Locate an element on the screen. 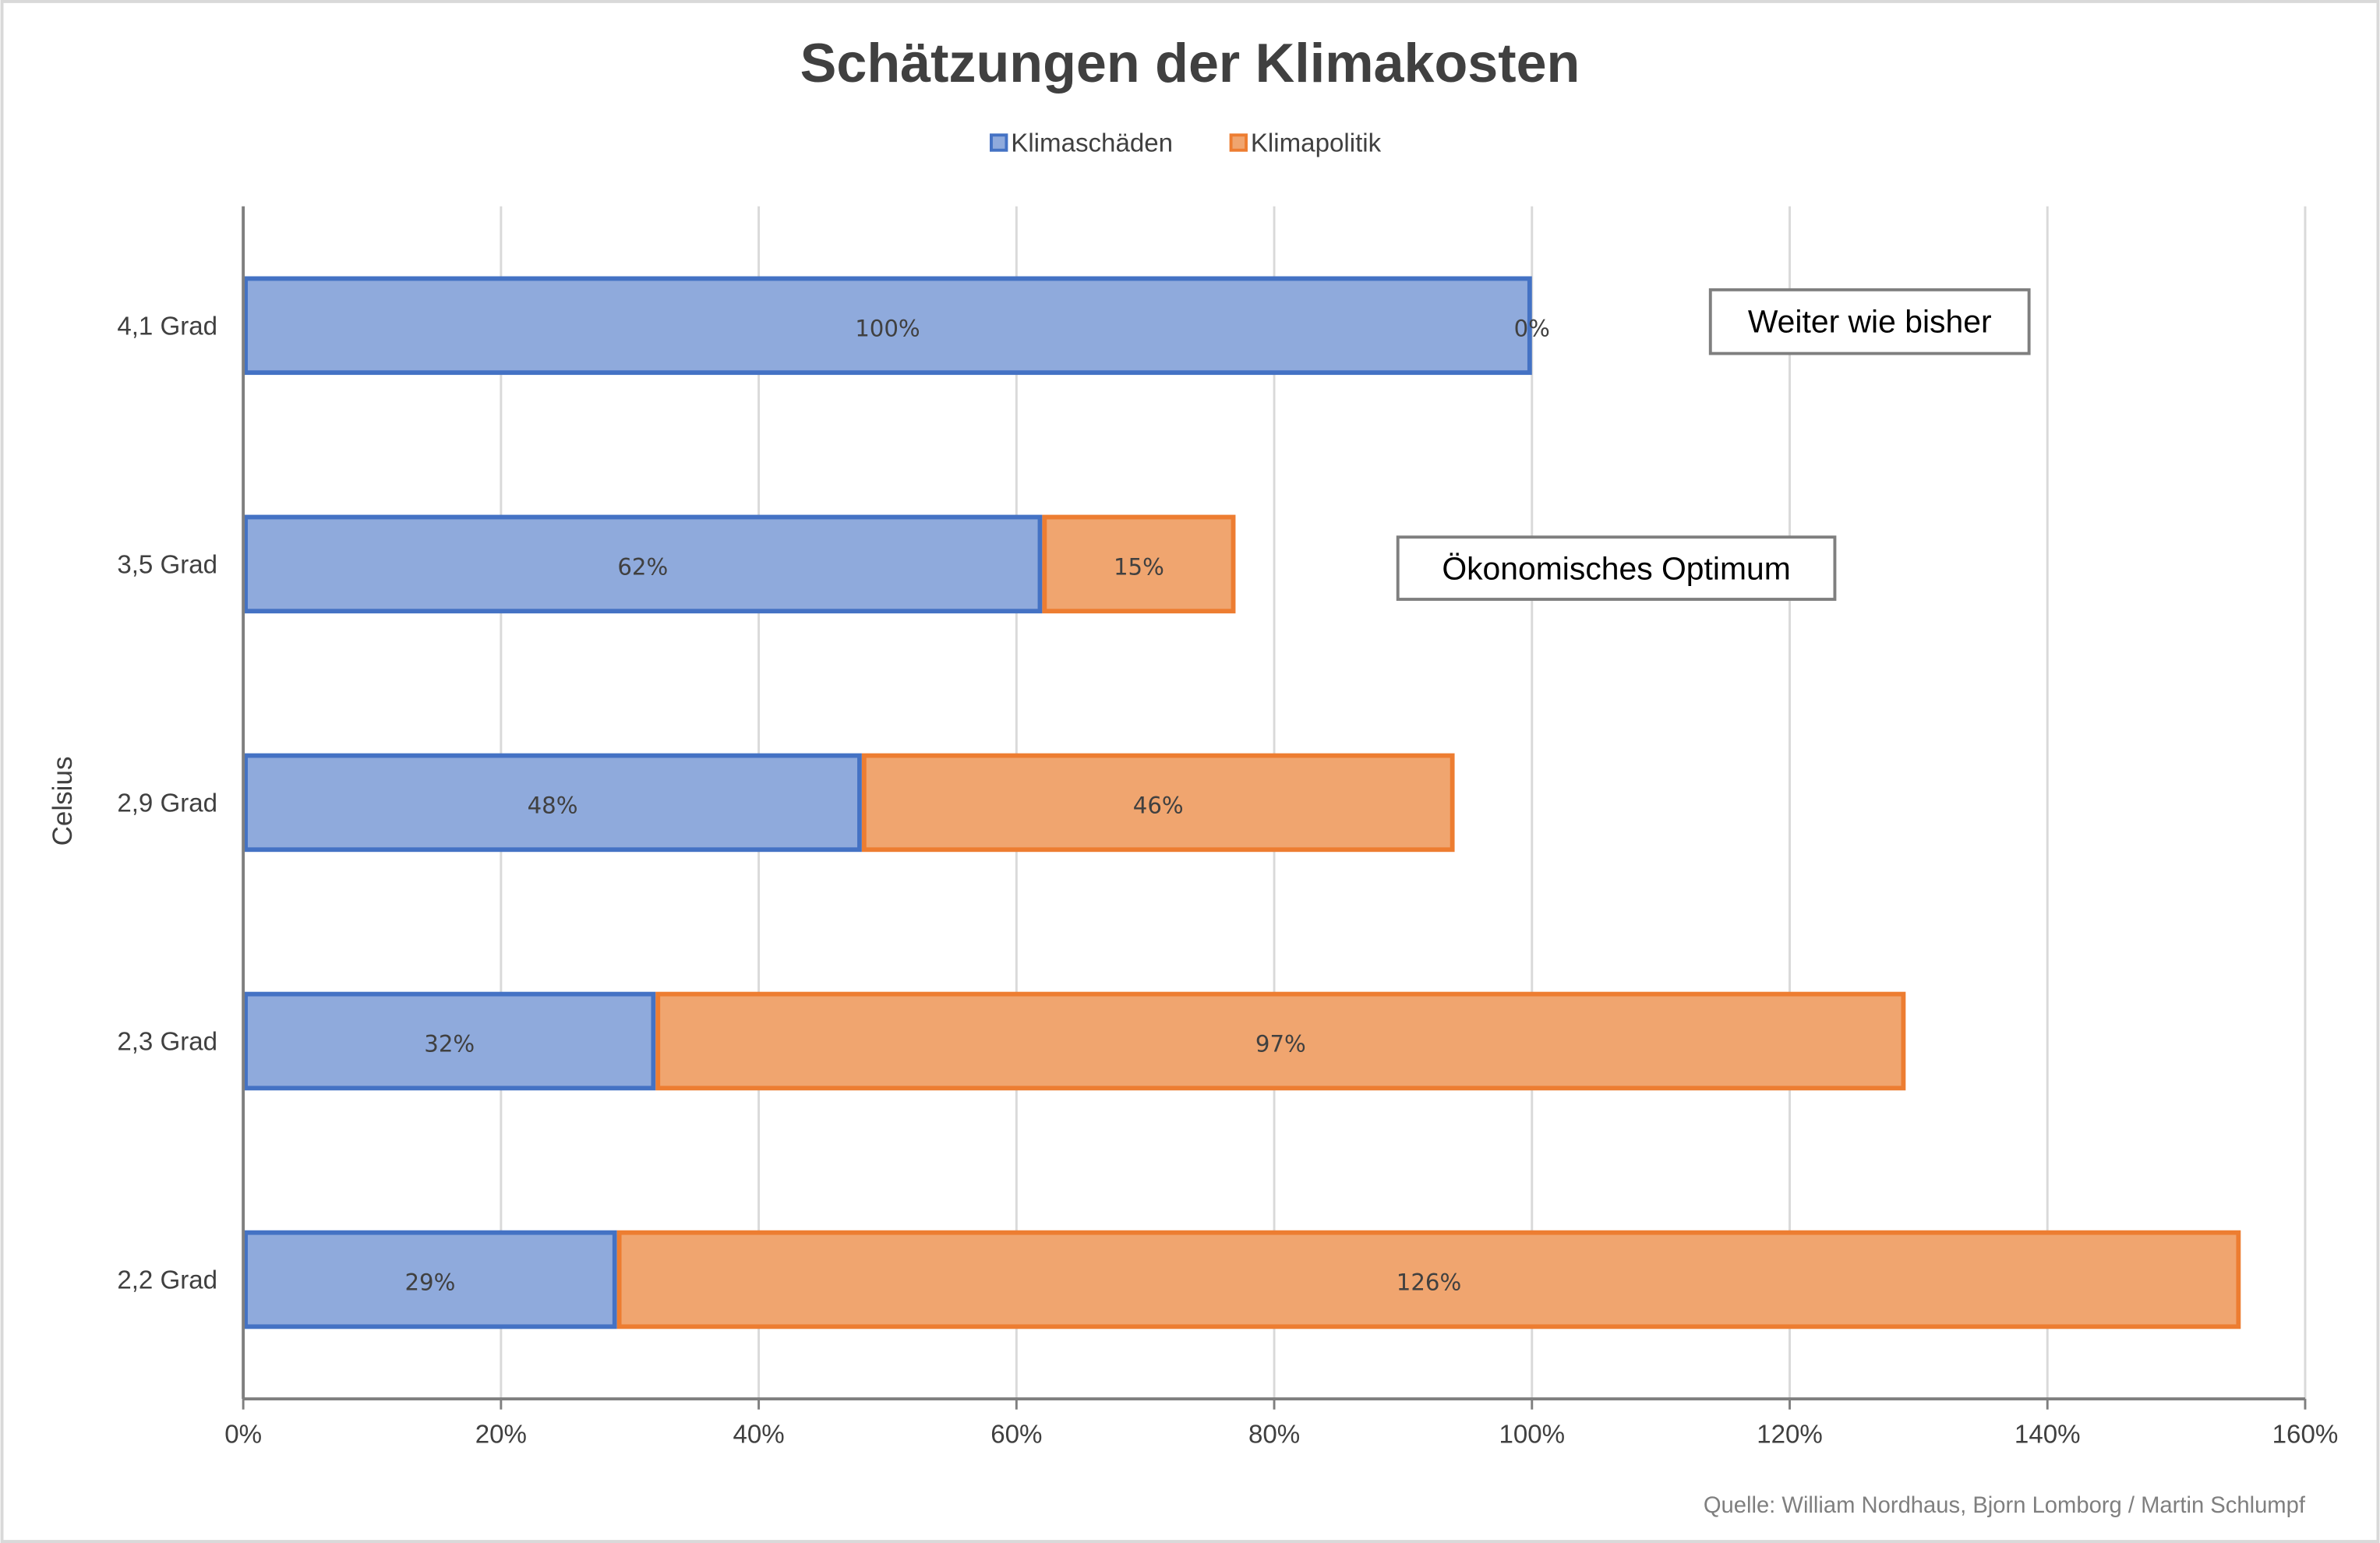 This screenshot has height=1543, width=2380. x-tick-label: 80% is located at coordinates (1274, 1435).